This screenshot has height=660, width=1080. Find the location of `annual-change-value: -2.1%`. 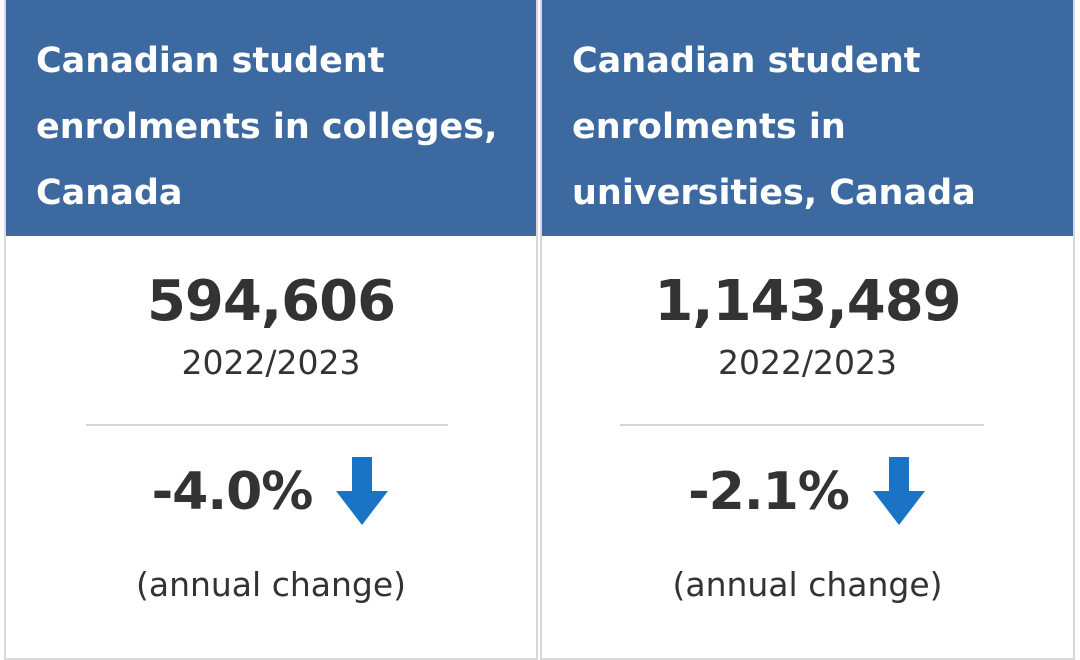

annual-change-value: -2.1% is located at coordinates (769, 492).